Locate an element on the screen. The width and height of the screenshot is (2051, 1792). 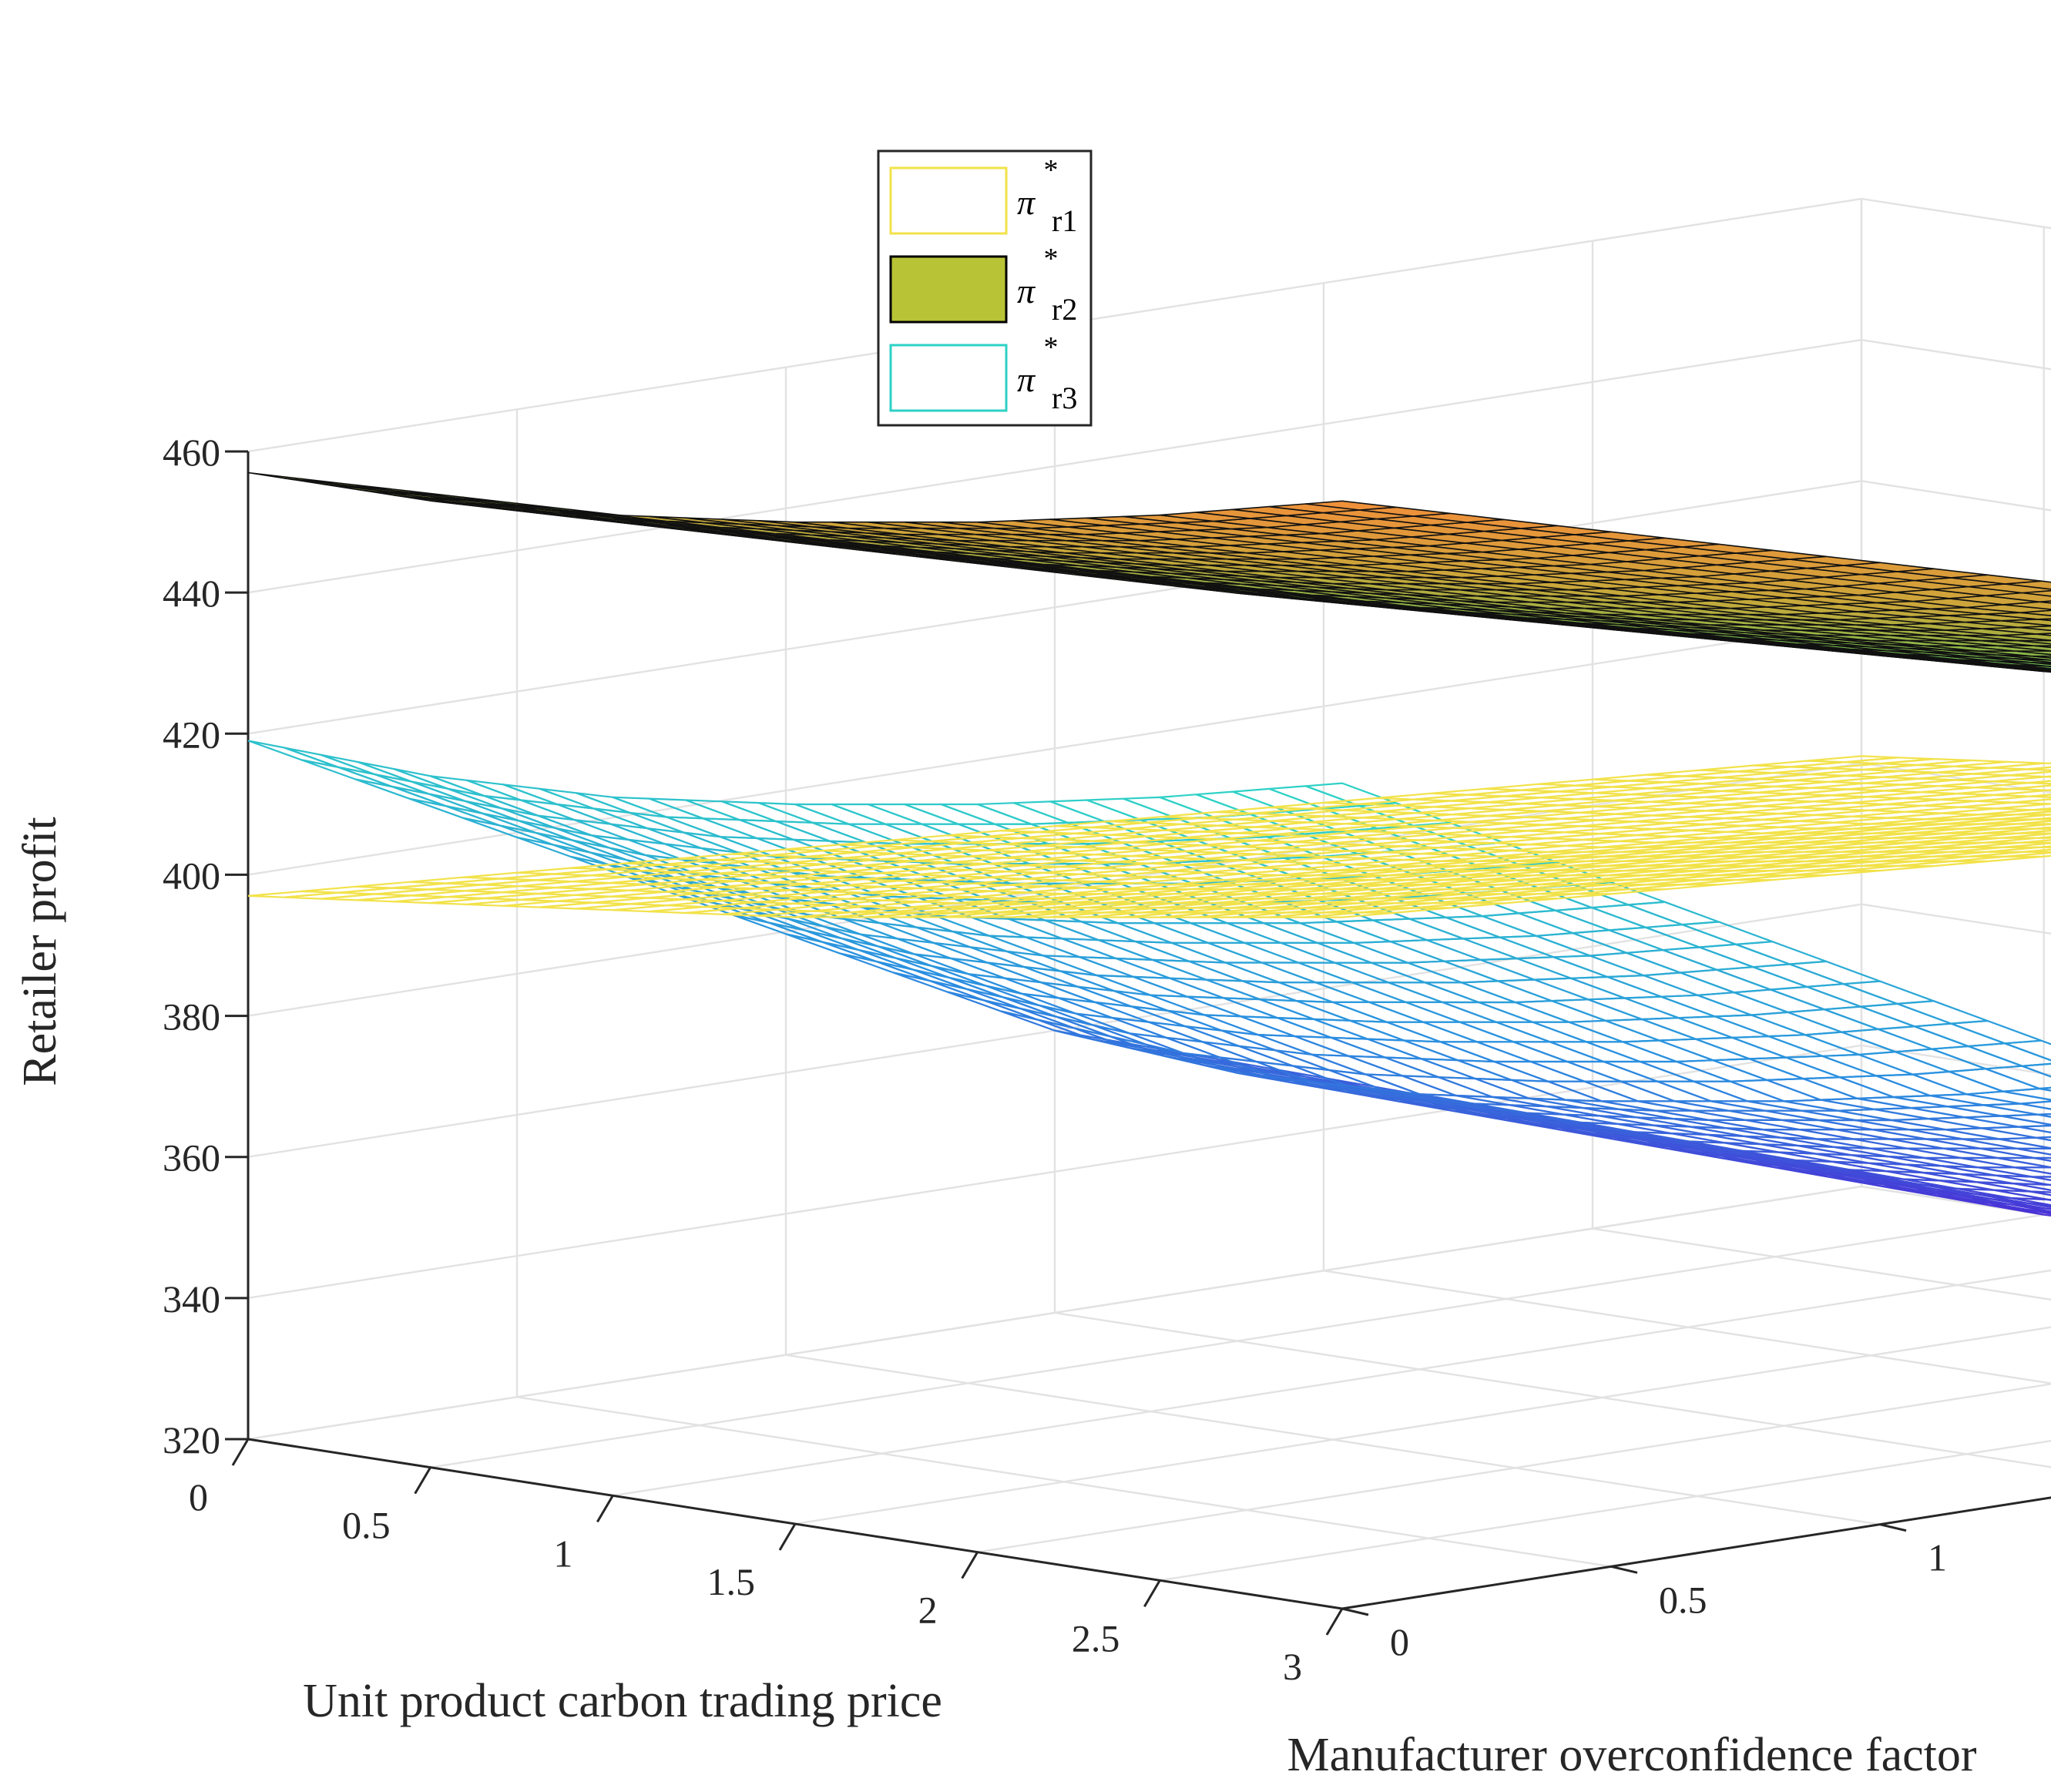
legend: π * r1 π * r2 π * r3 is located at coordinates (985, 287).